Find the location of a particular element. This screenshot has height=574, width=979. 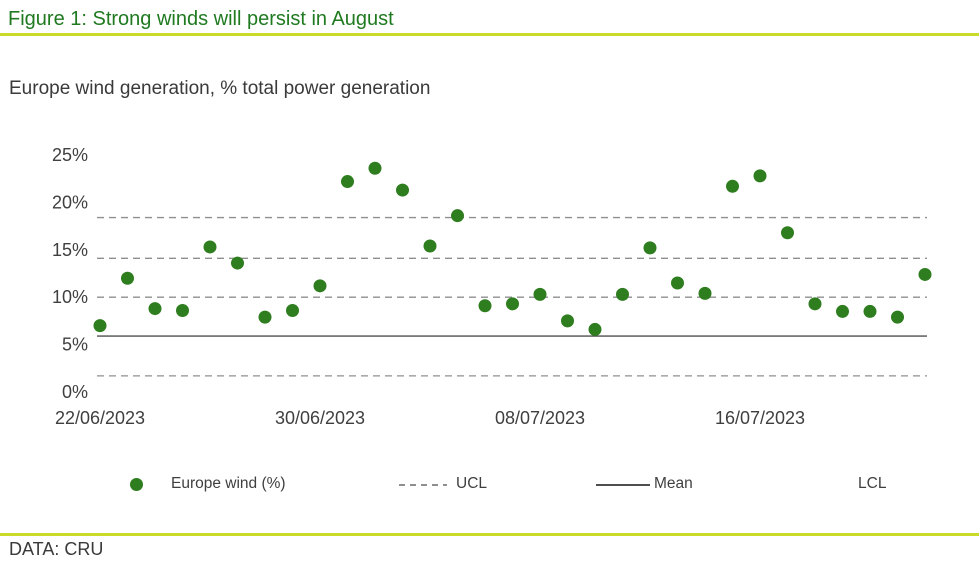

y-axis-tick-label: 10% is located at coordinates (70, 297).